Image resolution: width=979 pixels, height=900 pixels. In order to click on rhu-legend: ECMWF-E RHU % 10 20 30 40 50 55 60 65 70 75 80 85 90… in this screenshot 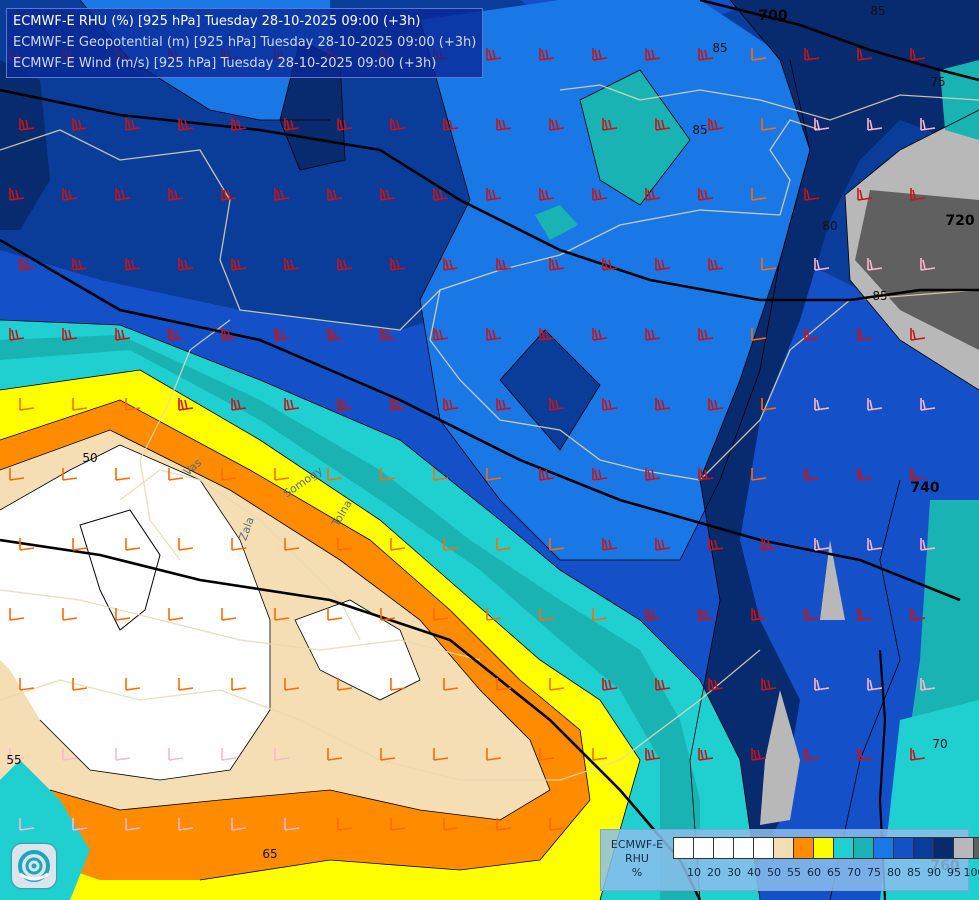, I will do `click(789, 860)`.